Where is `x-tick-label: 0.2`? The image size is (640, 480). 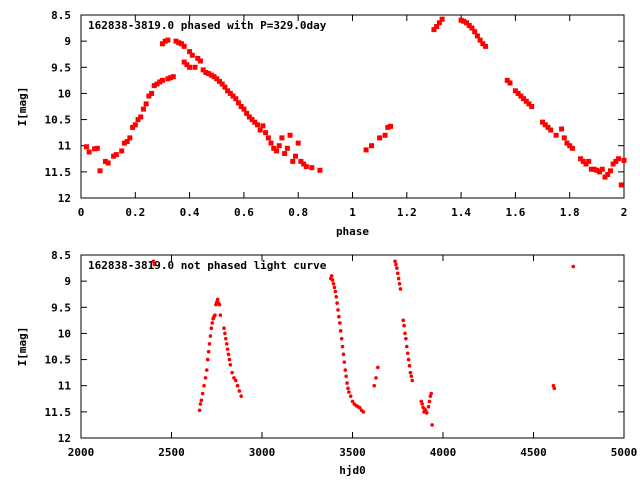
x-tick-label: 0.2 is located at coordinates (135, 212).